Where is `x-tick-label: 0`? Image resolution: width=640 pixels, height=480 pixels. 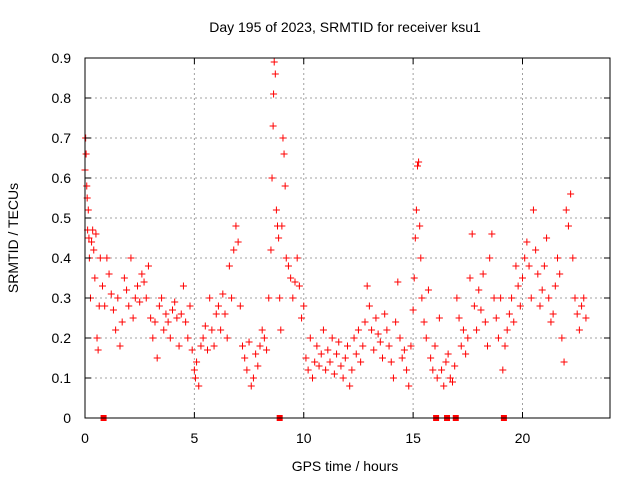 x-tick-label: 0 is located at coordinates (85, 438).